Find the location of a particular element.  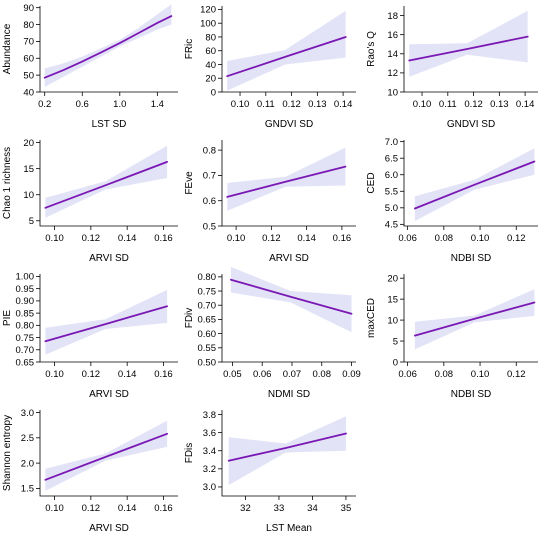

panel-1: 0.2 0.6 1.0 1.4 40 50 60 70 80 90 LST SD Abundance is located at coordinates (90, 66).